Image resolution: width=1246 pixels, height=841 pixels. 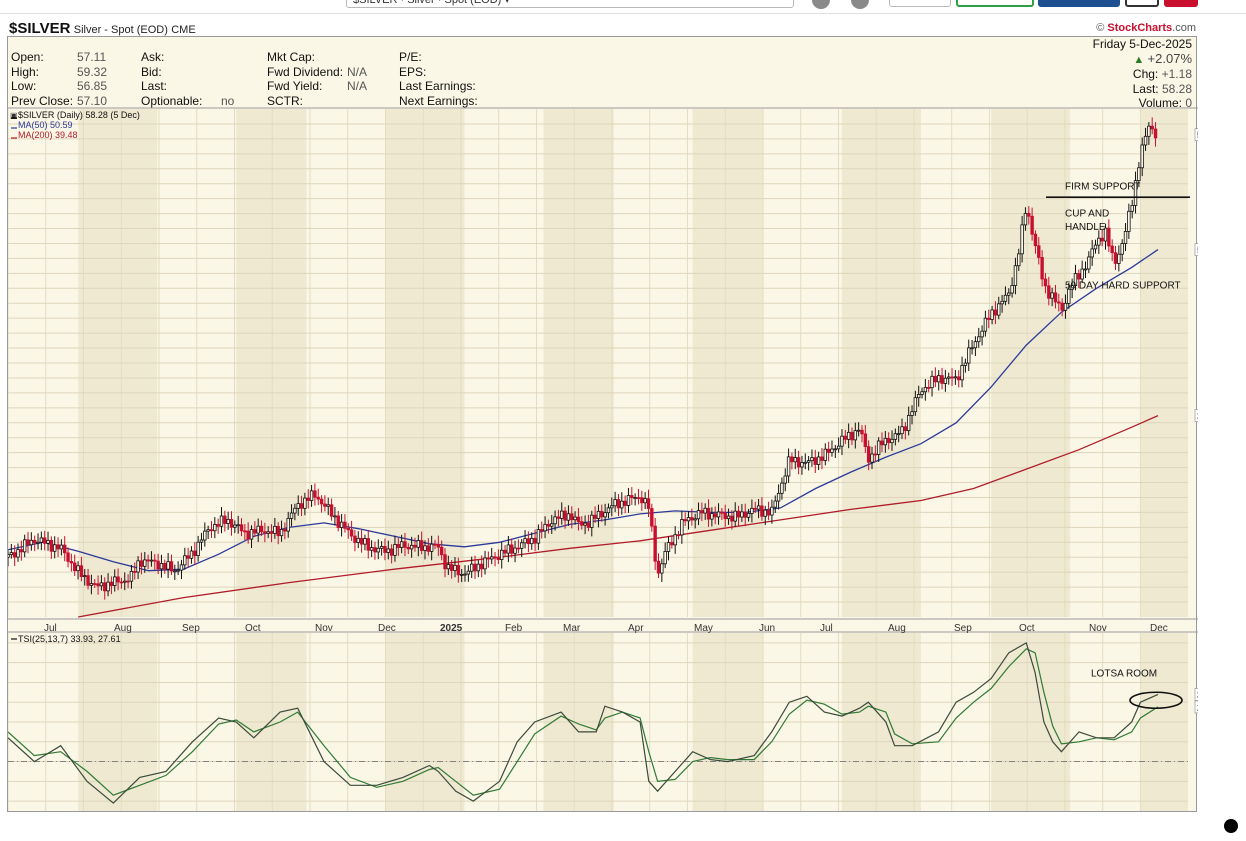 I want to click on info-row: Mkt Cap:, so click(x=322, y=57).